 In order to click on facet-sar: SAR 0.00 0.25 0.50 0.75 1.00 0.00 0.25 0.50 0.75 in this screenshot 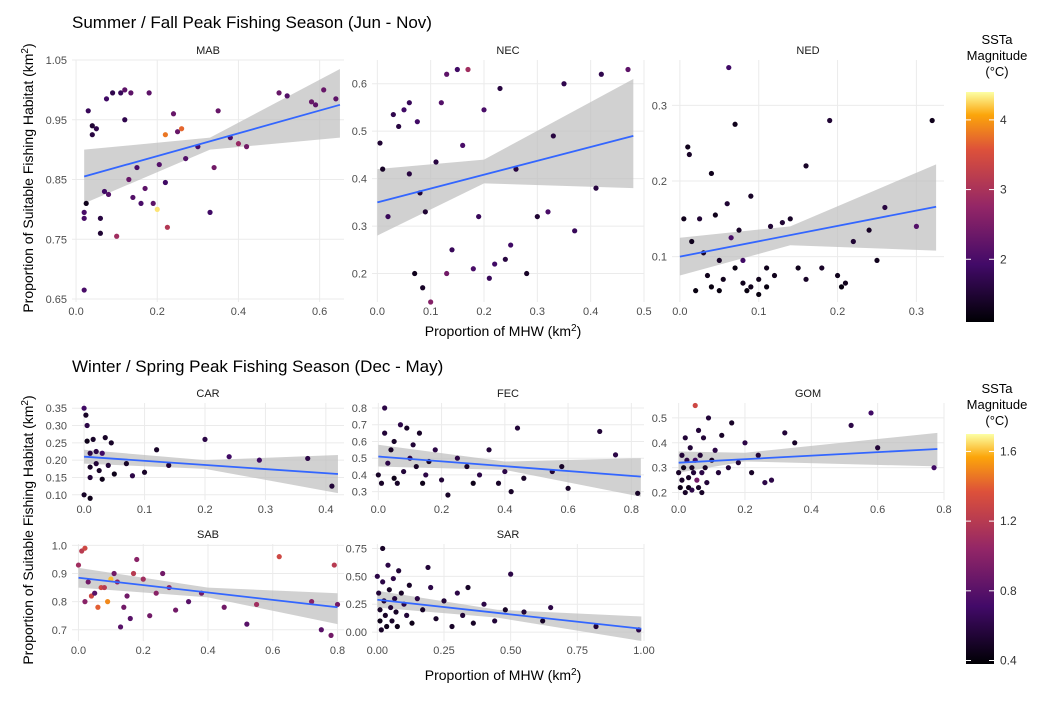, I will do `click(500, 593)`.